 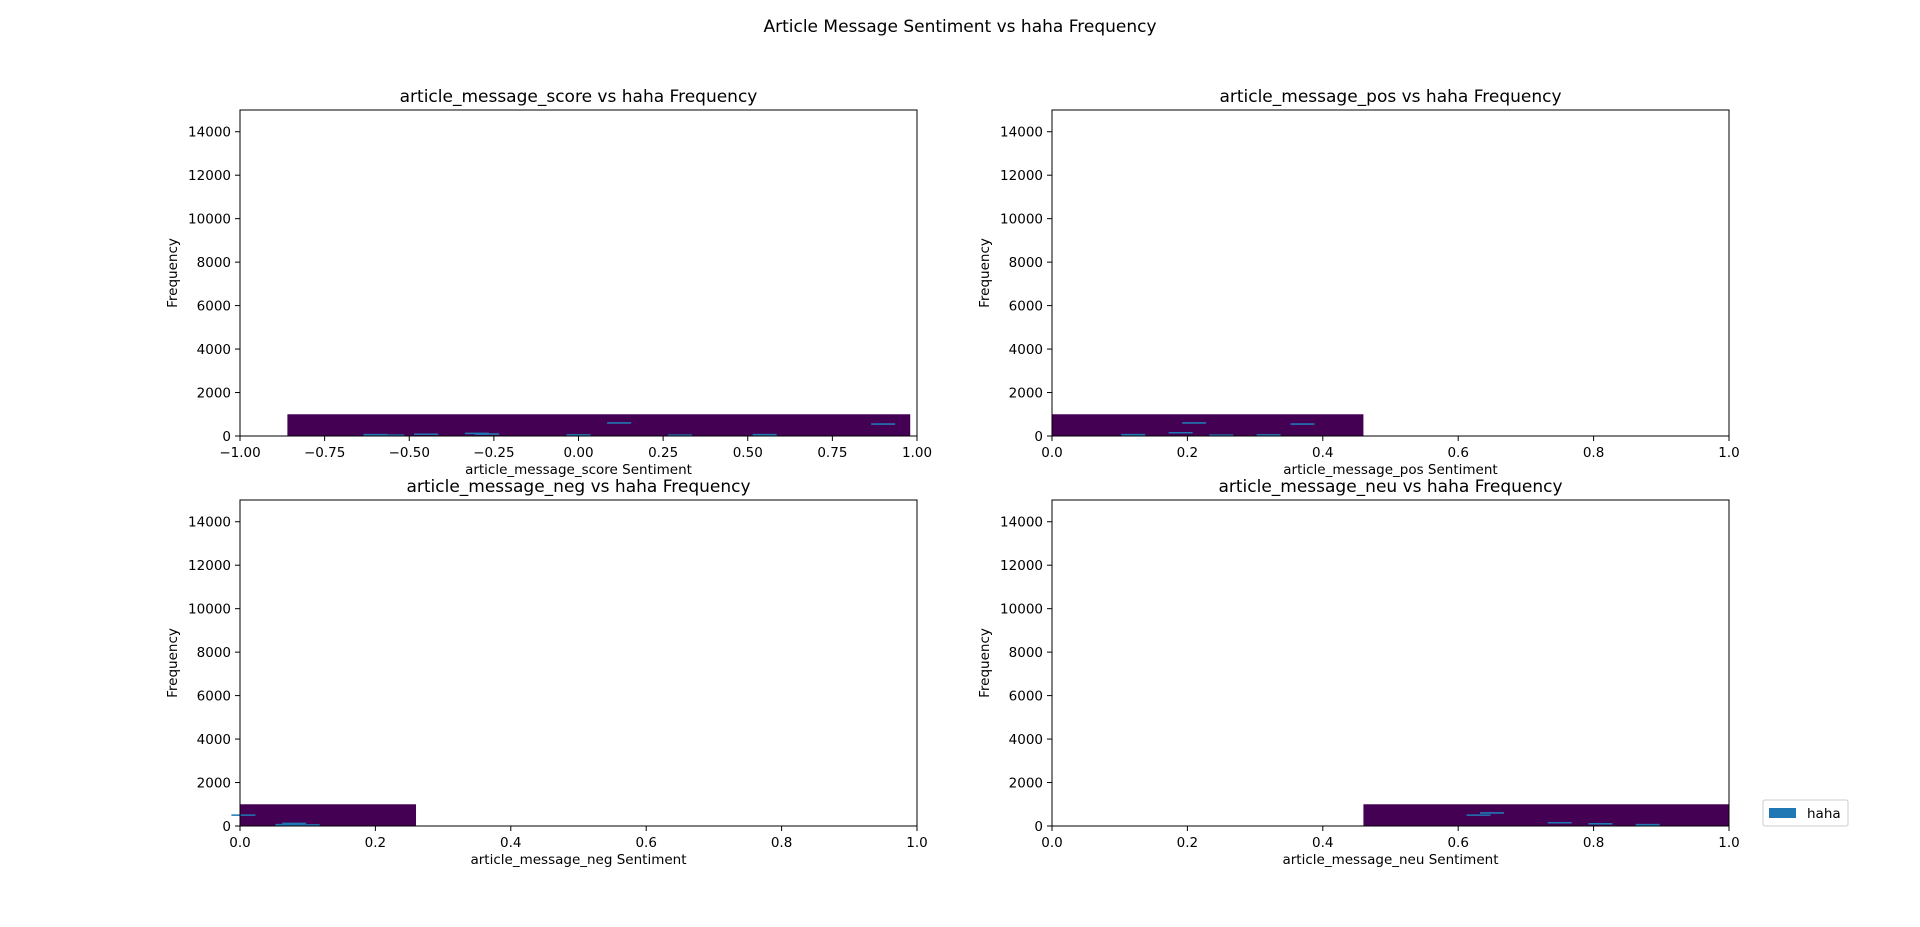 What do you see at coordinates (578, 487) in the screenshot?
I see `subplot-title: article_message_neg vs haha Frequency` at bounding box center [578, 487].